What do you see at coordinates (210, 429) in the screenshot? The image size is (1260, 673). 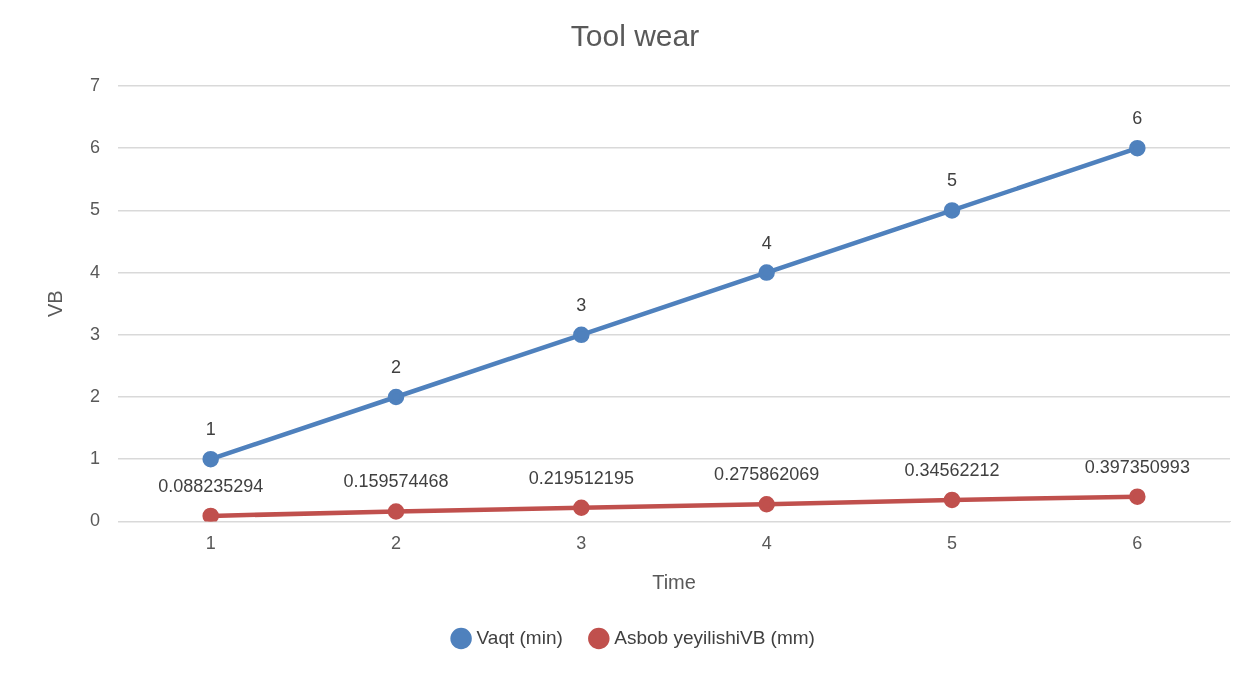 I see `data-label: 1` at bounding box center [210, 429].